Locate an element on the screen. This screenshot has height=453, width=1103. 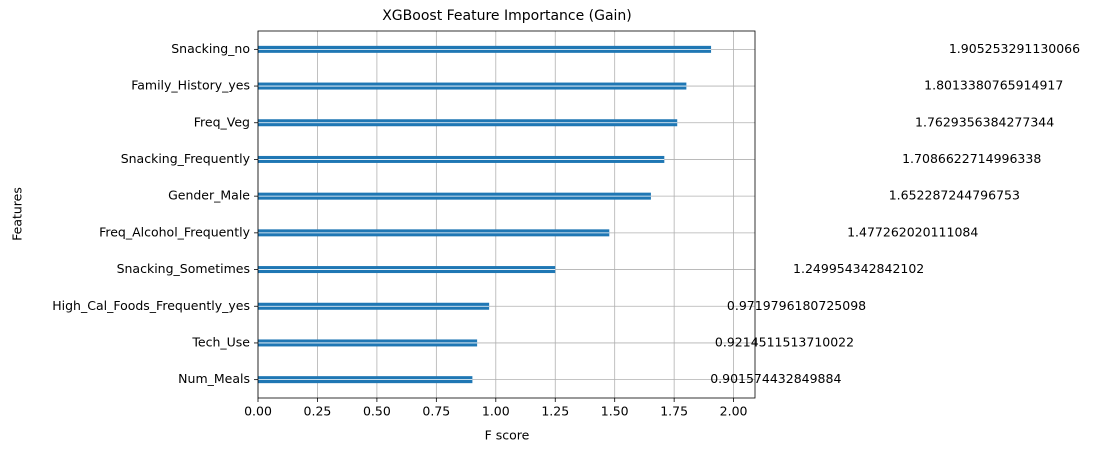
y-tick-label: Family_History_yes is located at coordinates (190, 85).